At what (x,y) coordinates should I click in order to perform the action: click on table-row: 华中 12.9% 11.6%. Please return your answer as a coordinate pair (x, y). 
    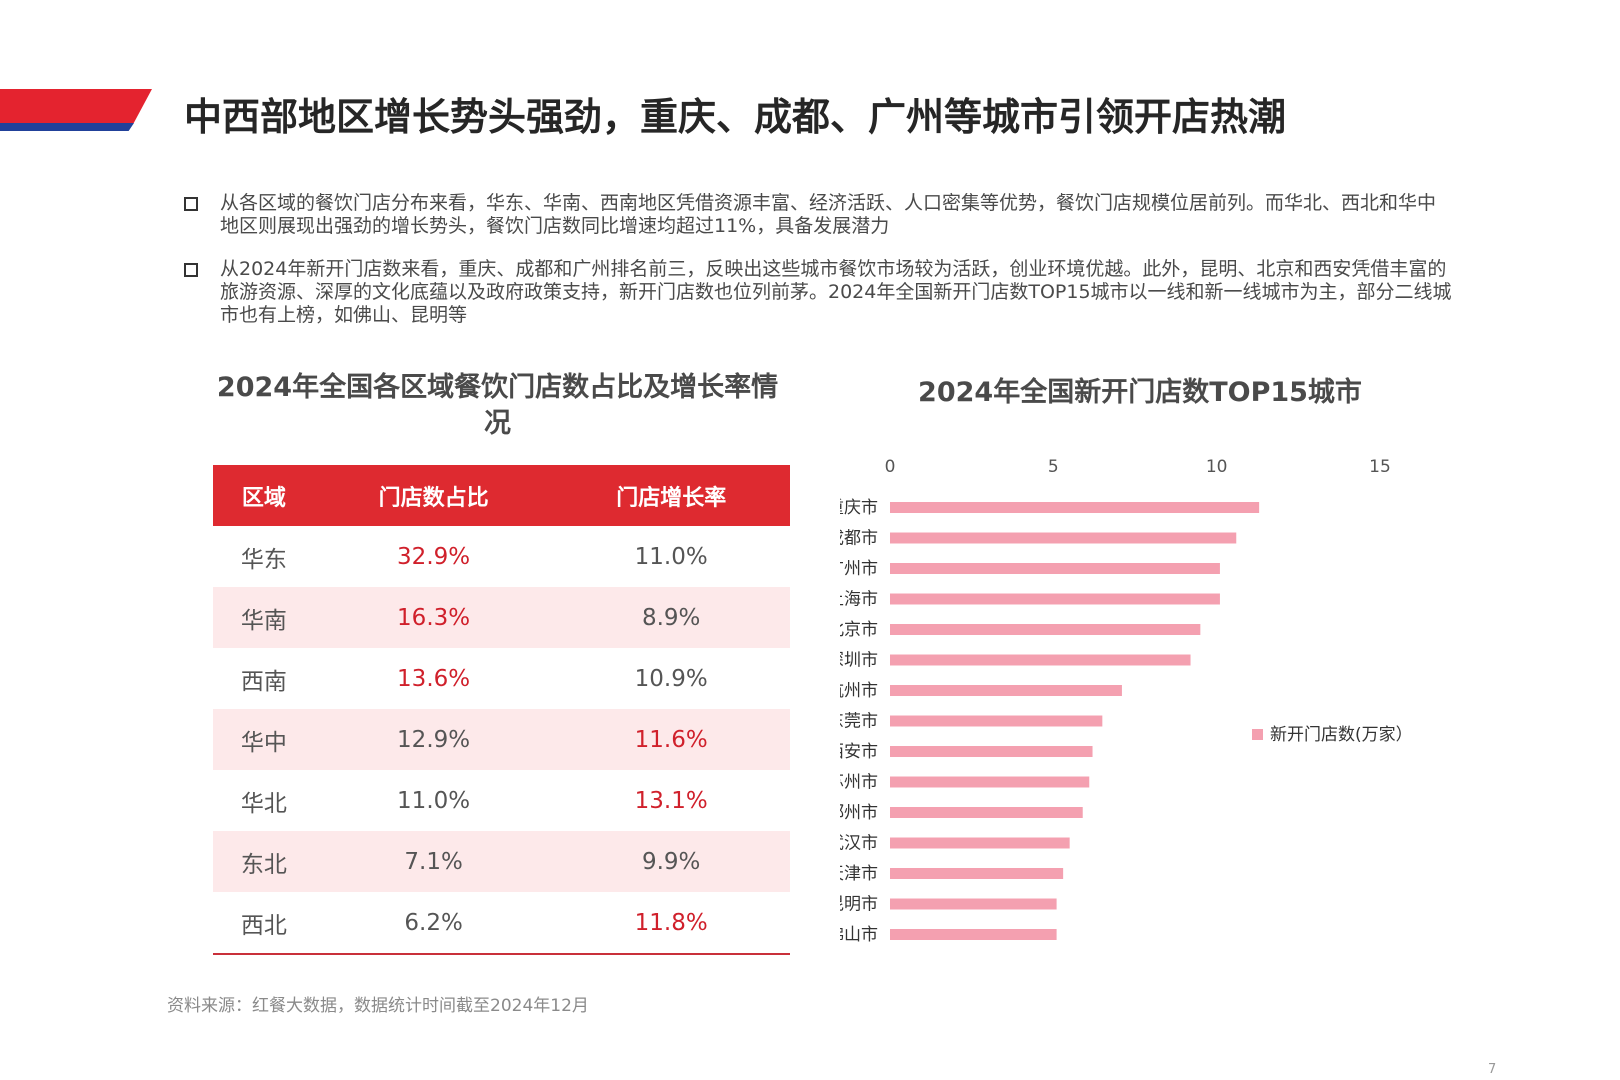
    Looking at the image, I should click on (501, 739).